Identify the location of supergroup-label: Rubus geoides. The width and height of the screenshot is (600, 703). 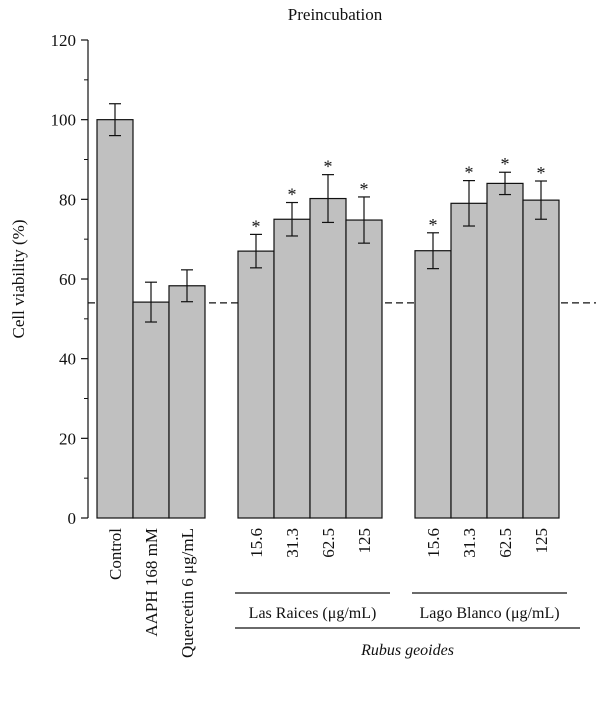
(407, 650).